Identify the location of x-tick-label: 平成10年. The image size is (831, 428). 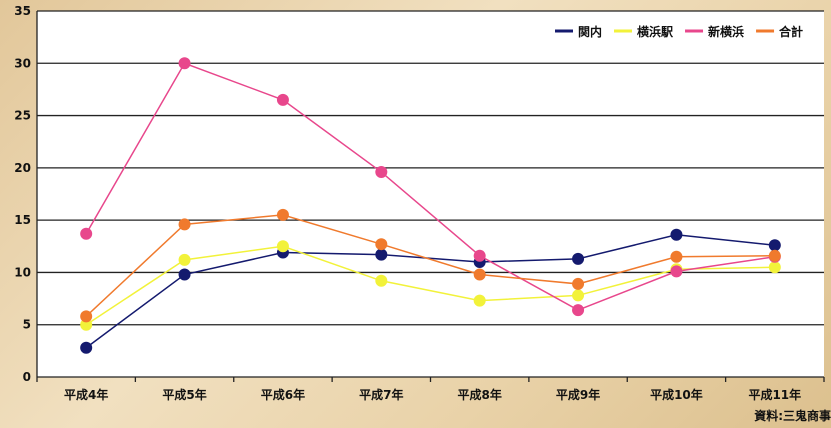
(676, 394).